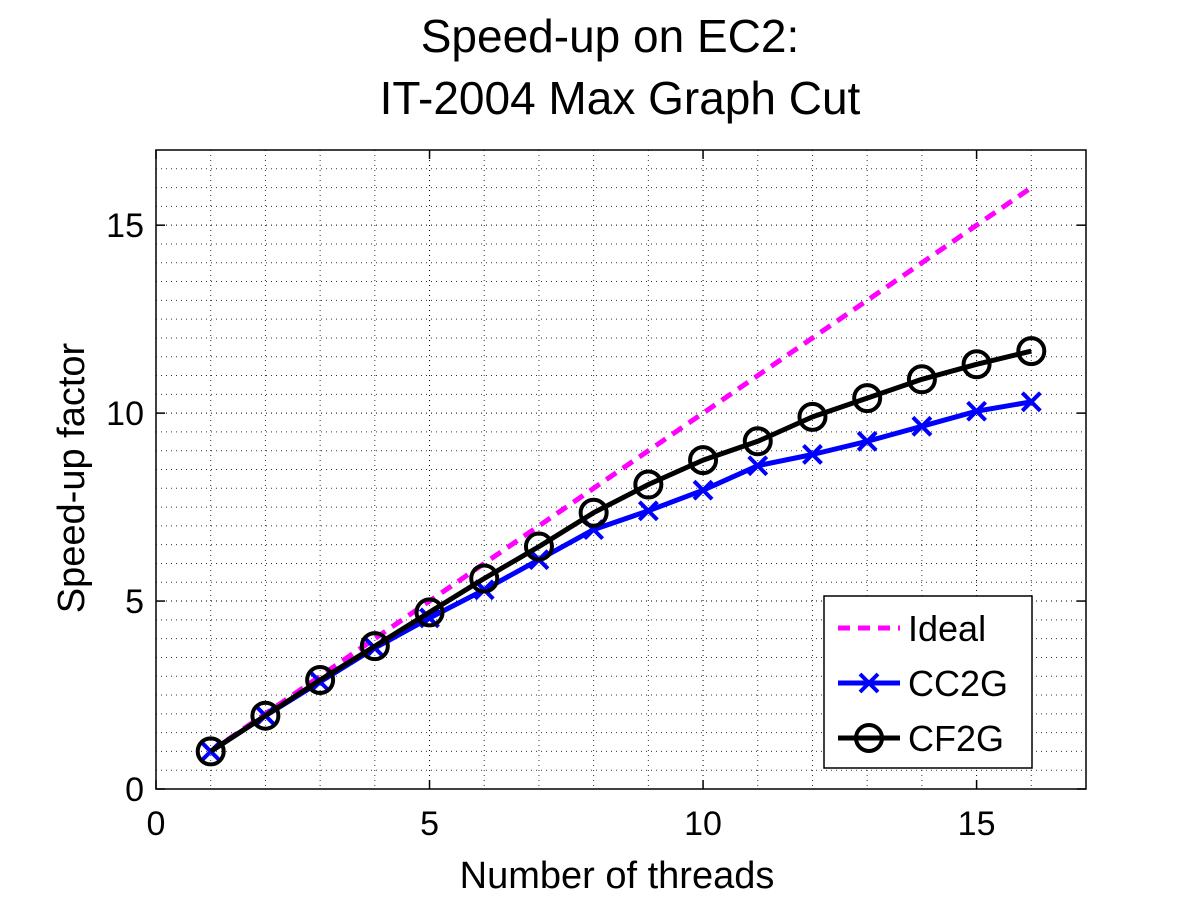  Describe the element at coordinates (947, 628) in the screenshot. I see `legend-label-ideal: Ideal` at that location.